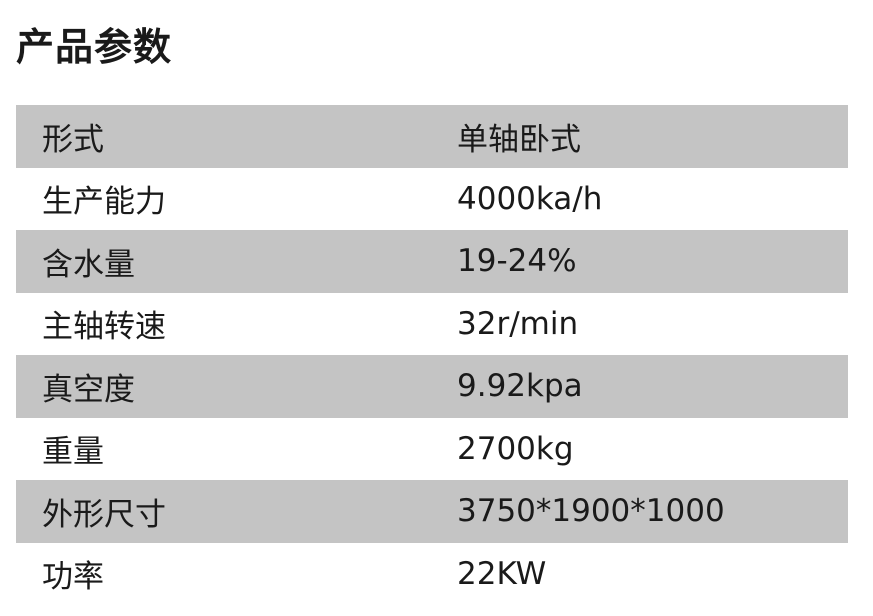 This screenshot has width=873, height=616. Describe the element at coordinates (520, 386) in the screenshot. I see `row-value: 9.92kpa` at that location.